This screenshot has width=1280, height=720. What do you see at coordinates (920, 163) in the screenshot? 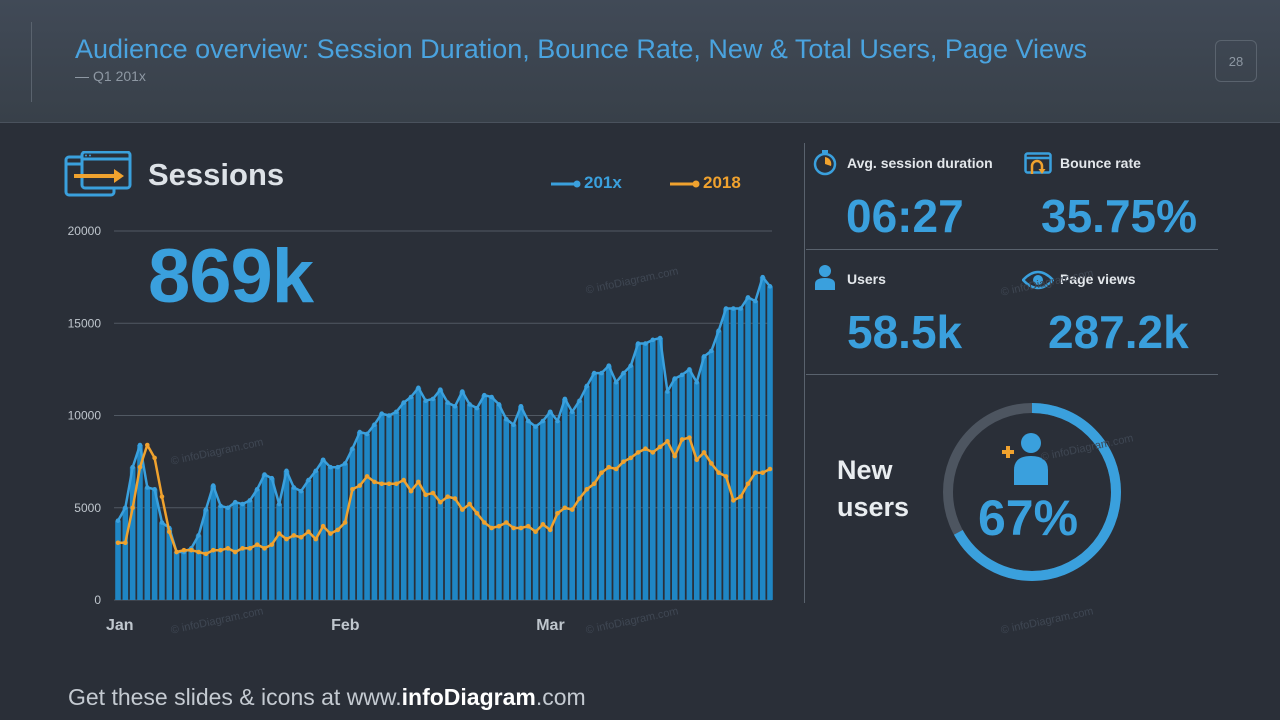
I see `avg-session-duration-label: Avg. session duration` at bounding box center [920, 163].